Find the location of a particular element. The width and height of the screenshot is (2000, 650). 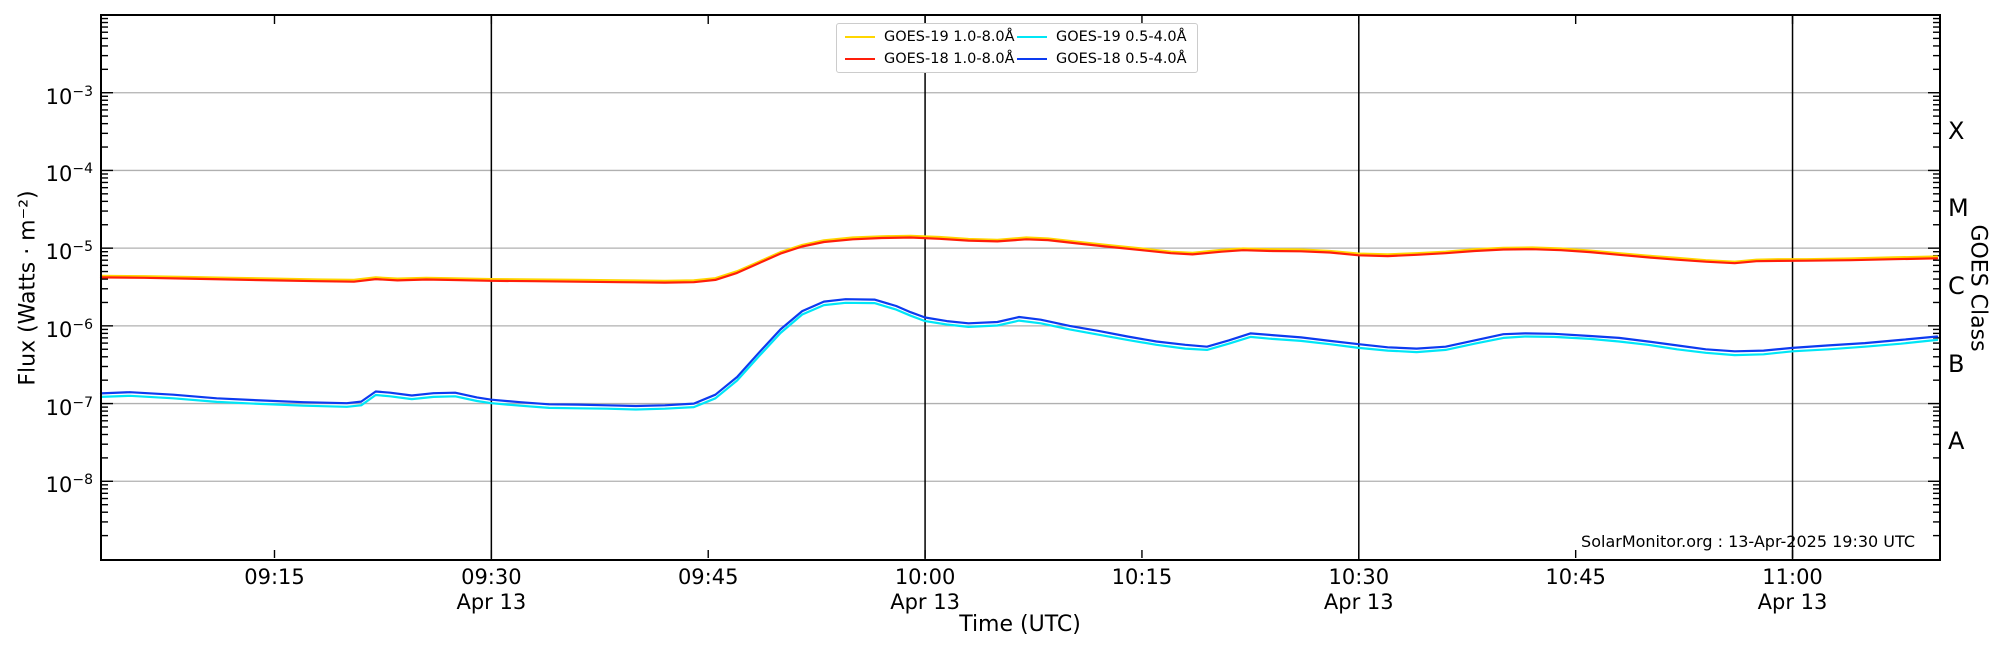

y-tick-label: 10⁻⁴ is located at coordinates (69, 174).